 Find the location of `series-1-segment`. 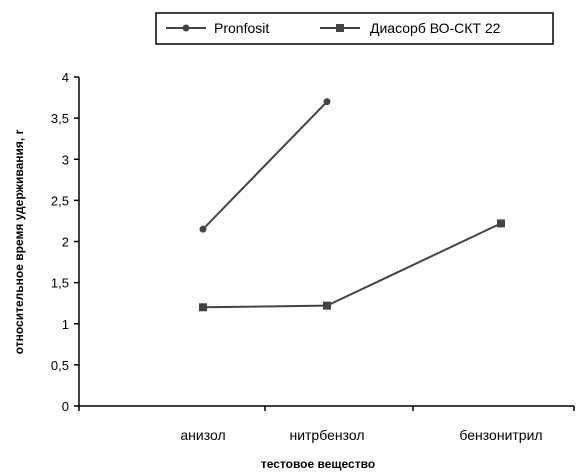

series-1-segment is located at coordinates (265, 165).